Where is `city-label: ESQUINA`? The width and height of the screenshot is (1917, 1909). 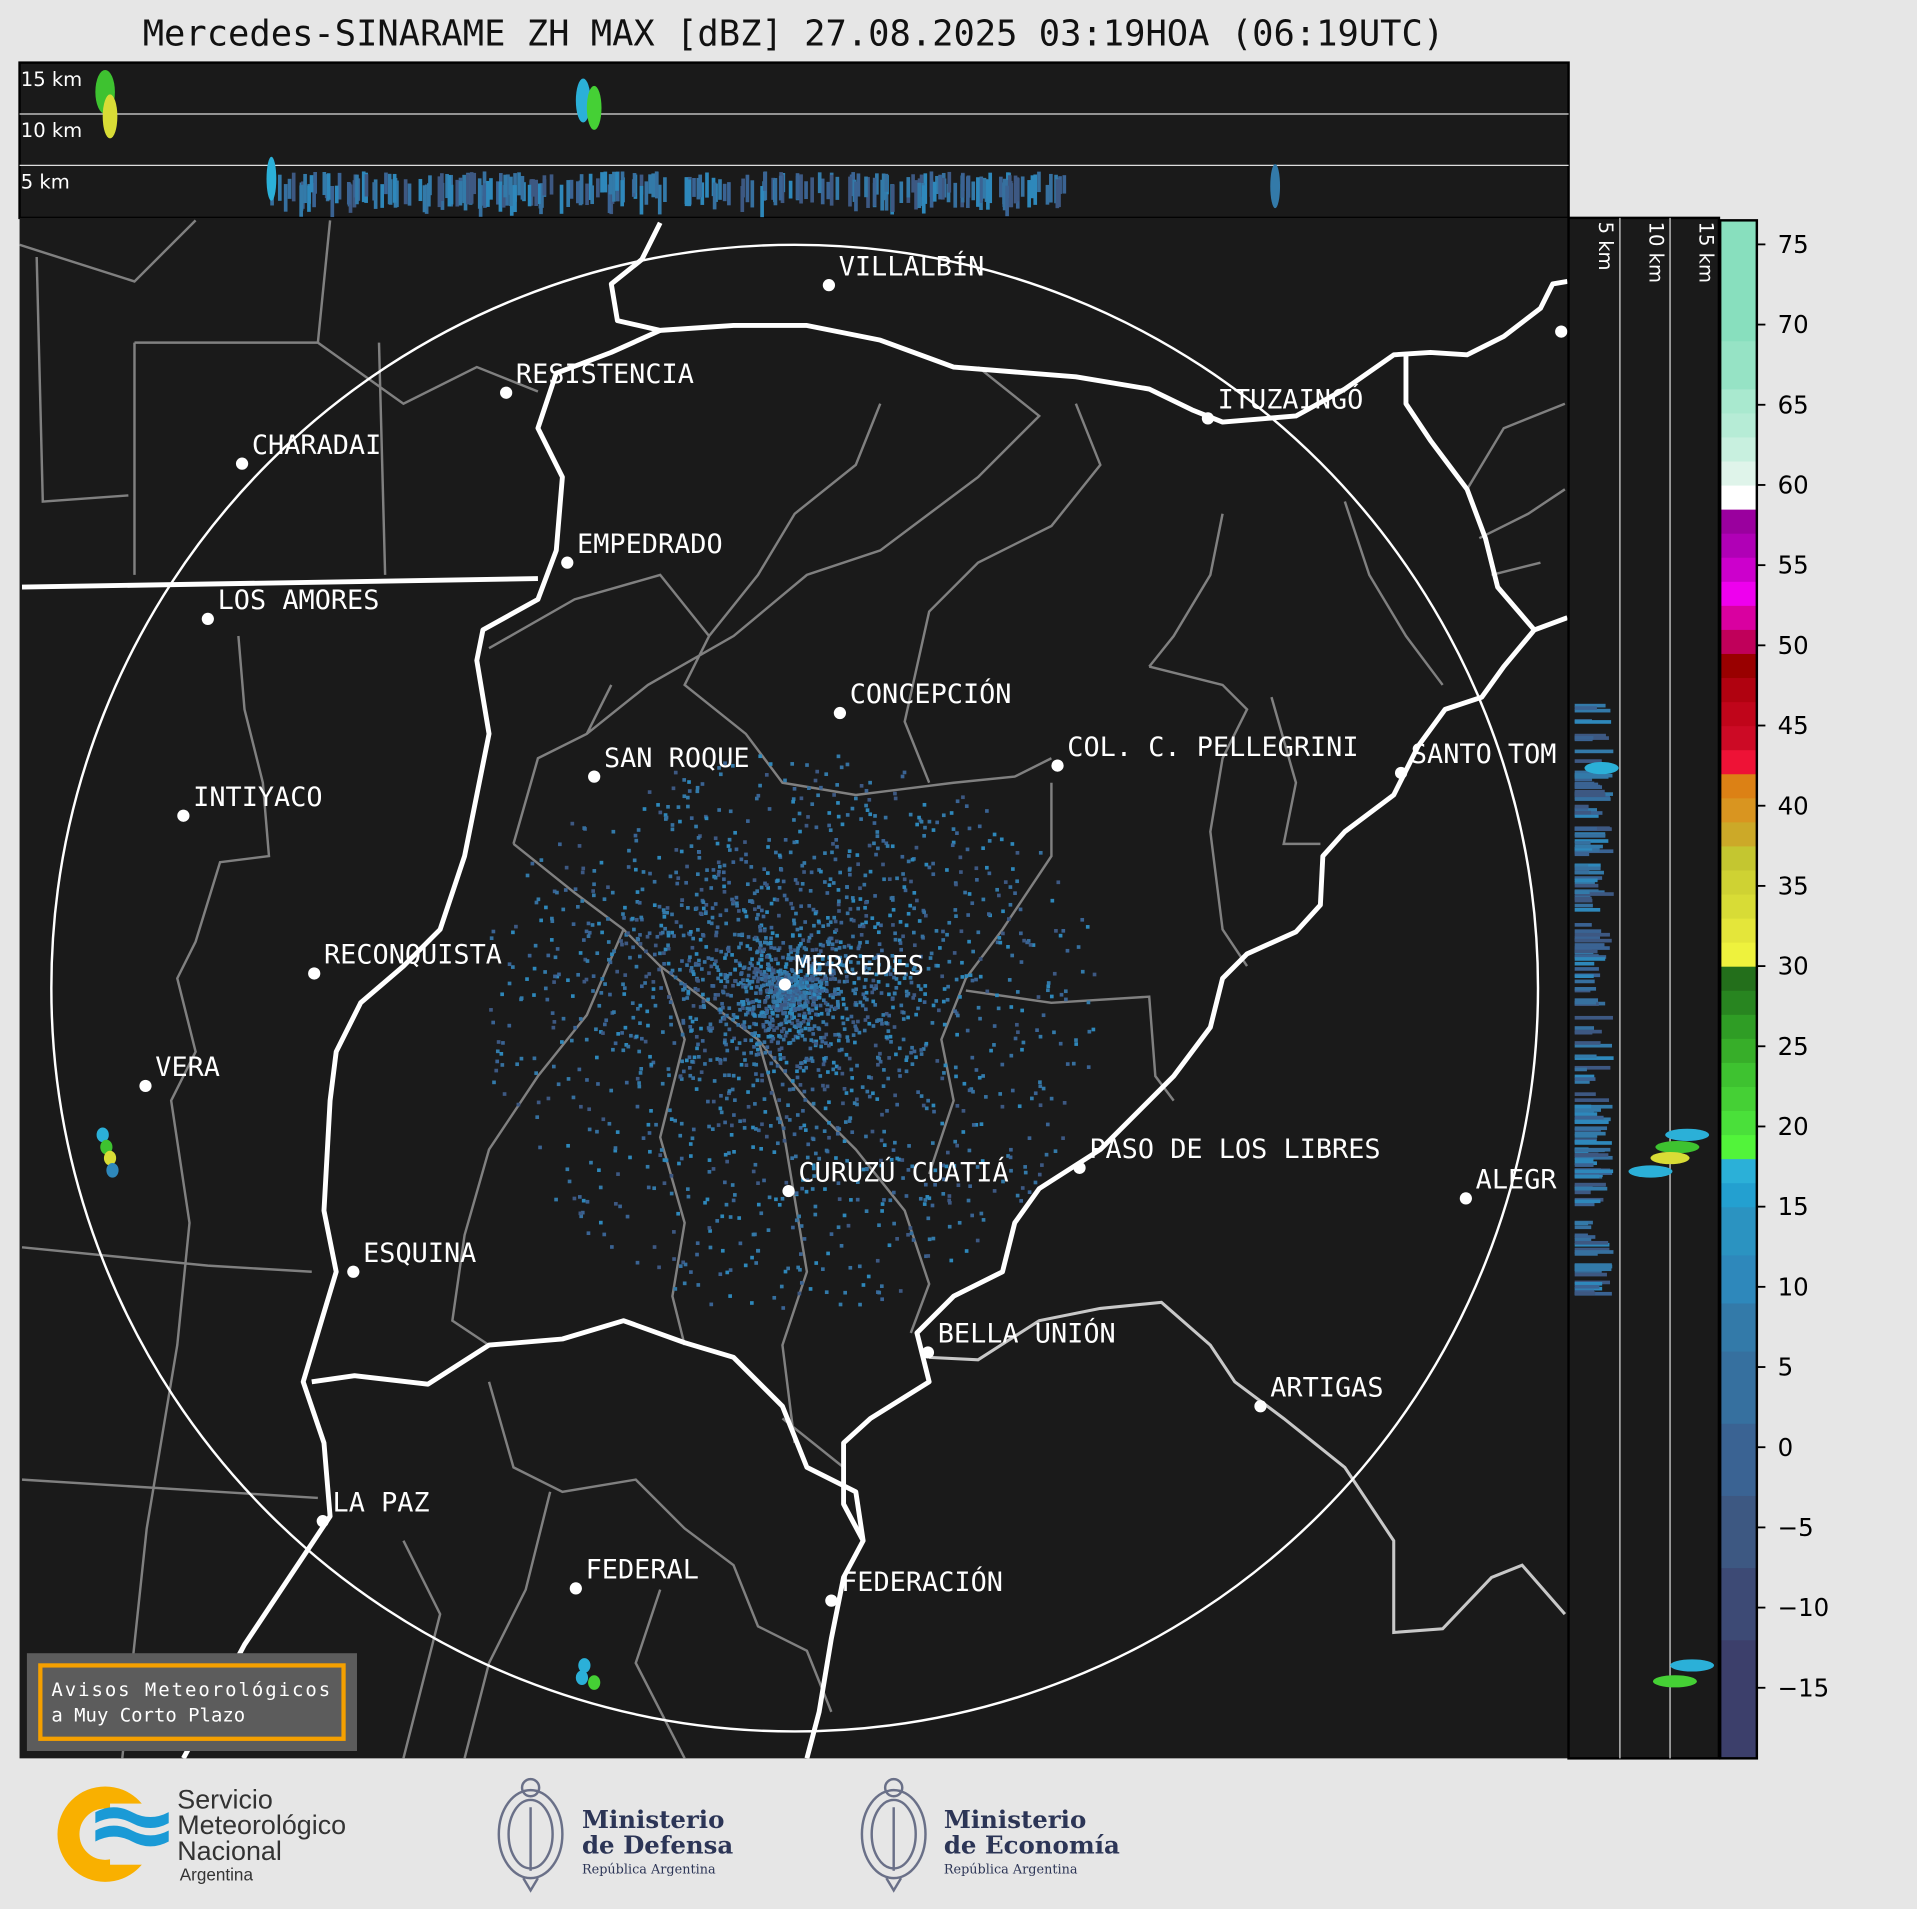
city-label: ESQUINA is located at coordinates (419, 1253).